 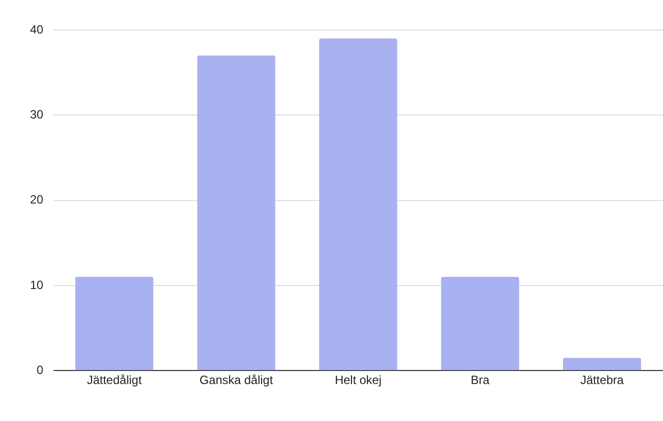 What do you see at coordinates (40, 369) in the screenshot?
I see `y-tick-label: 0` at bounding box center [40, 369].